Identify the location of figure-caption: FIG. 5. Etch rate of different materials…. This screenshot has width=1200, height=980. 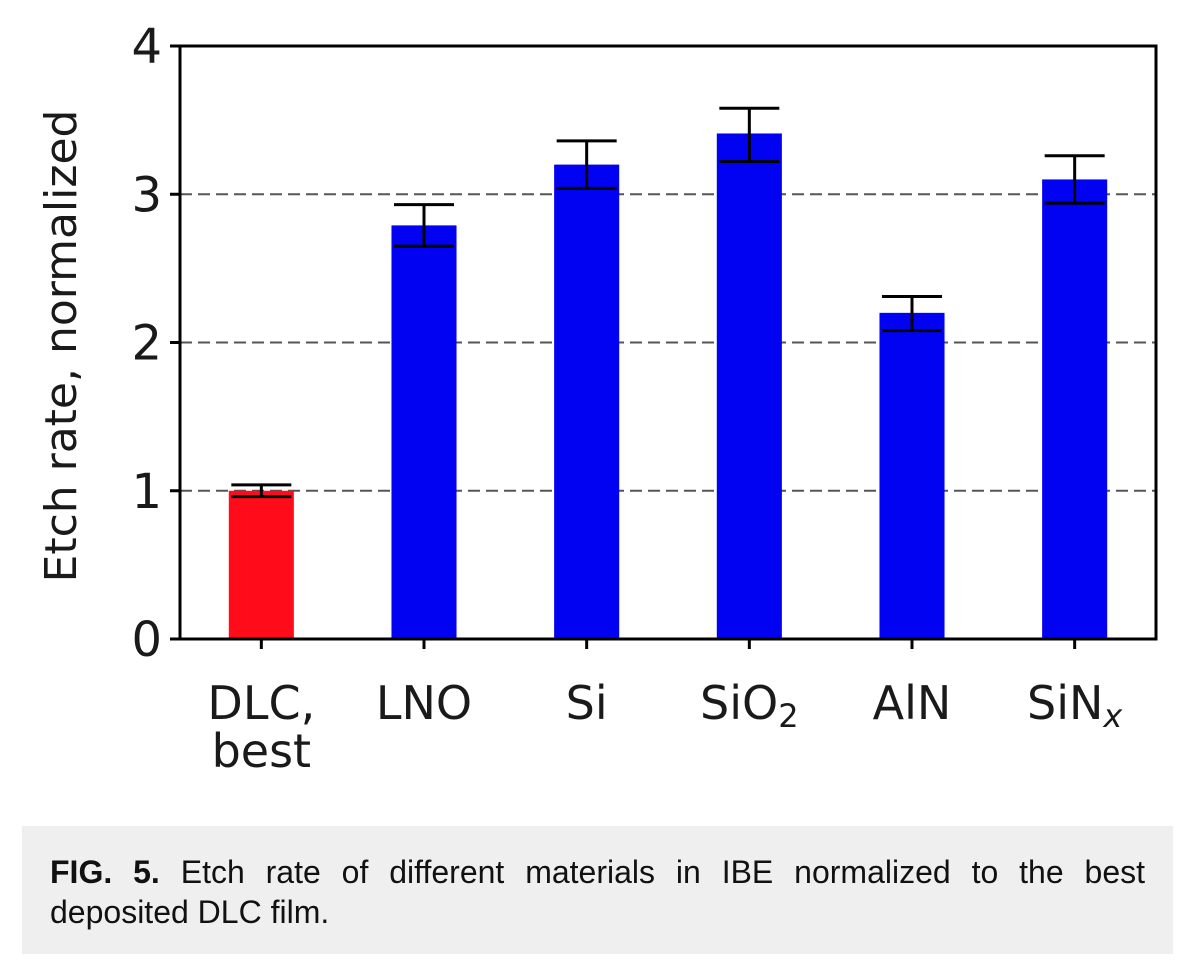
(597, 890).